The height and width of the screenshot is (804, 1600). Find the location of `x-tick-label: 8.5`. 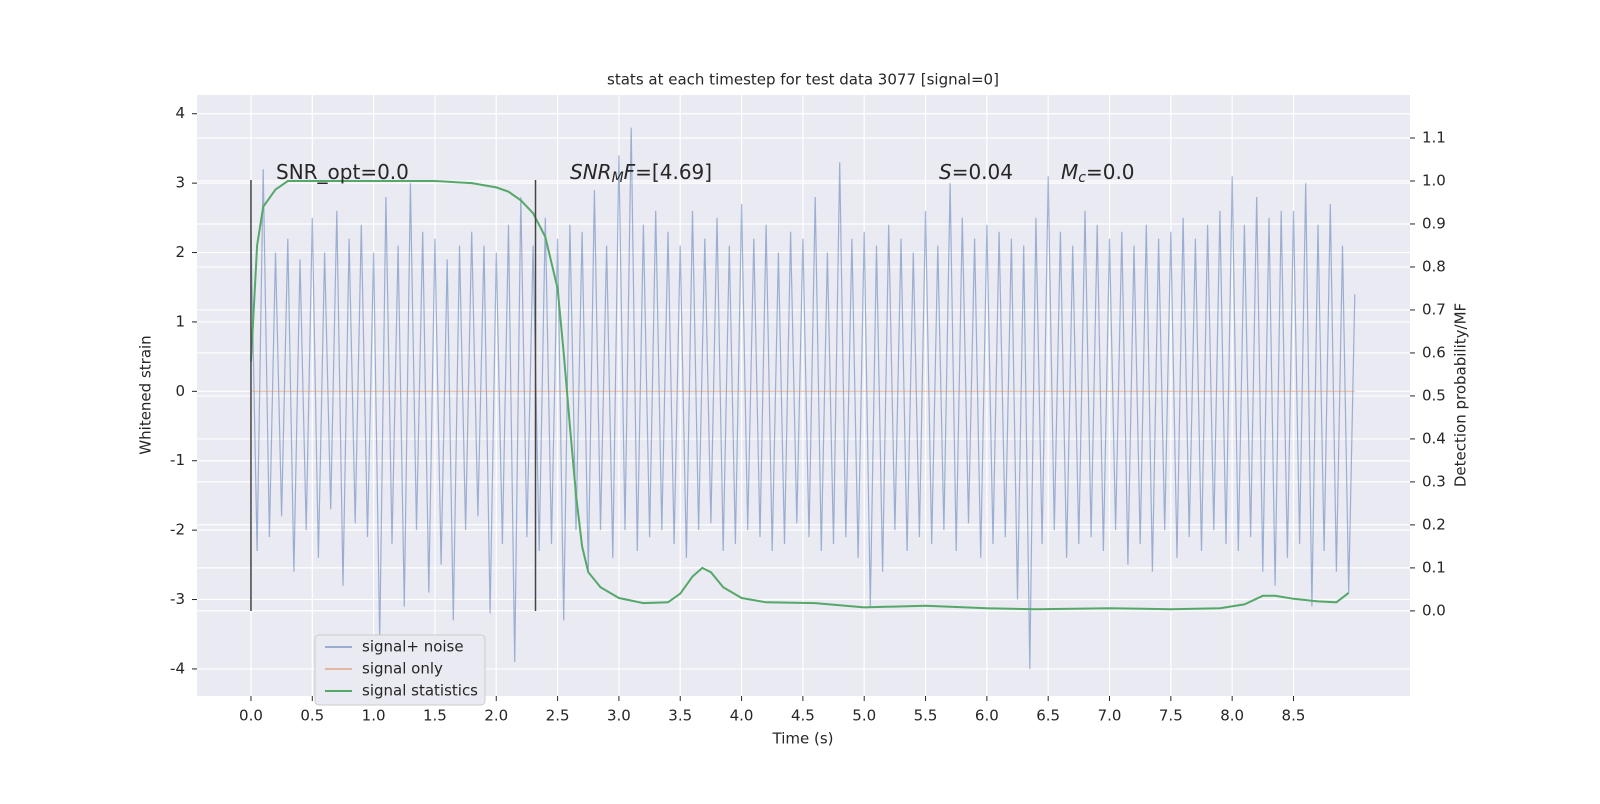

x-tick-label: 8.5 is located at coordinates (1294, 716).